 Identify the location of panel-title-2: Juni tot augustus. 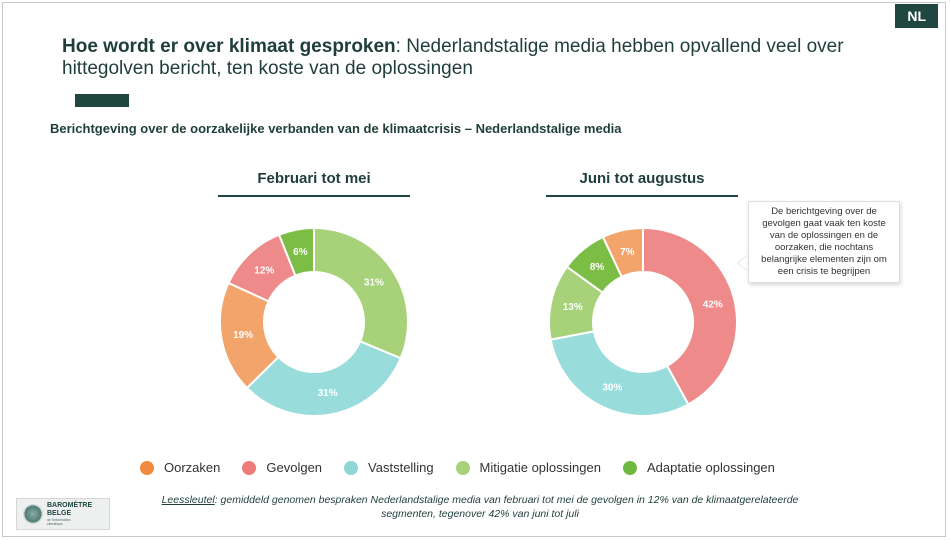
(642, 183).